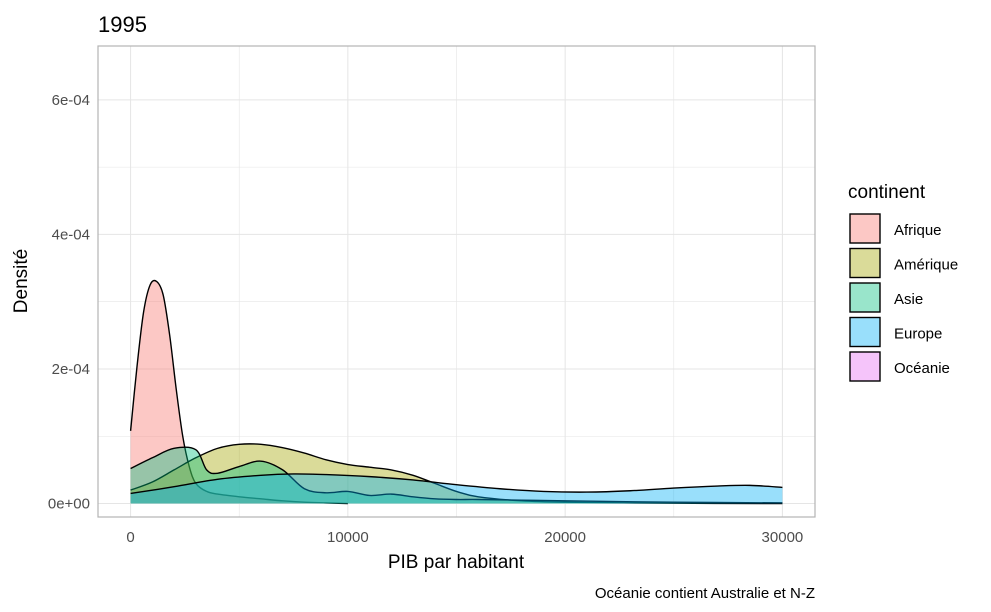 Image resolution: width=991 pixels, height=612 pixels. I want to click on density-outline-afrique, so click(238, 392).